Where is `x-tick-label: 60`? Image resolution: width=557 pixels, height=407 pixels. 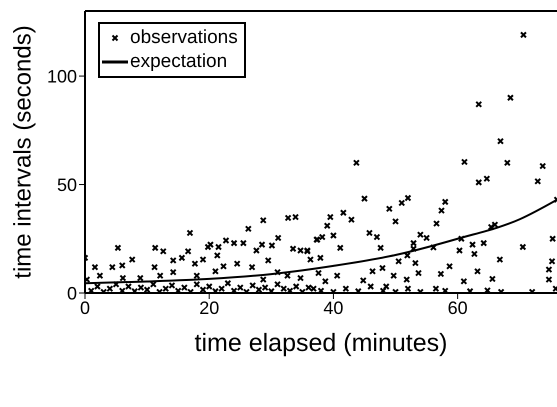
x-tick-label: 60 is located at coordinates (458, 308).